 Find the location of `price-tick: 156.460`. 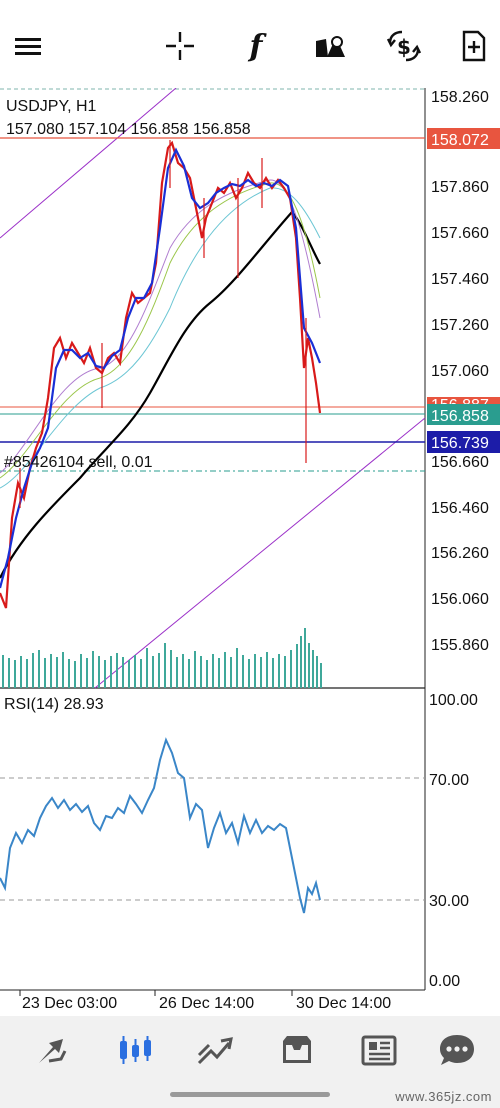

price-tick: 156.460 is located at coordinates (460, 508).